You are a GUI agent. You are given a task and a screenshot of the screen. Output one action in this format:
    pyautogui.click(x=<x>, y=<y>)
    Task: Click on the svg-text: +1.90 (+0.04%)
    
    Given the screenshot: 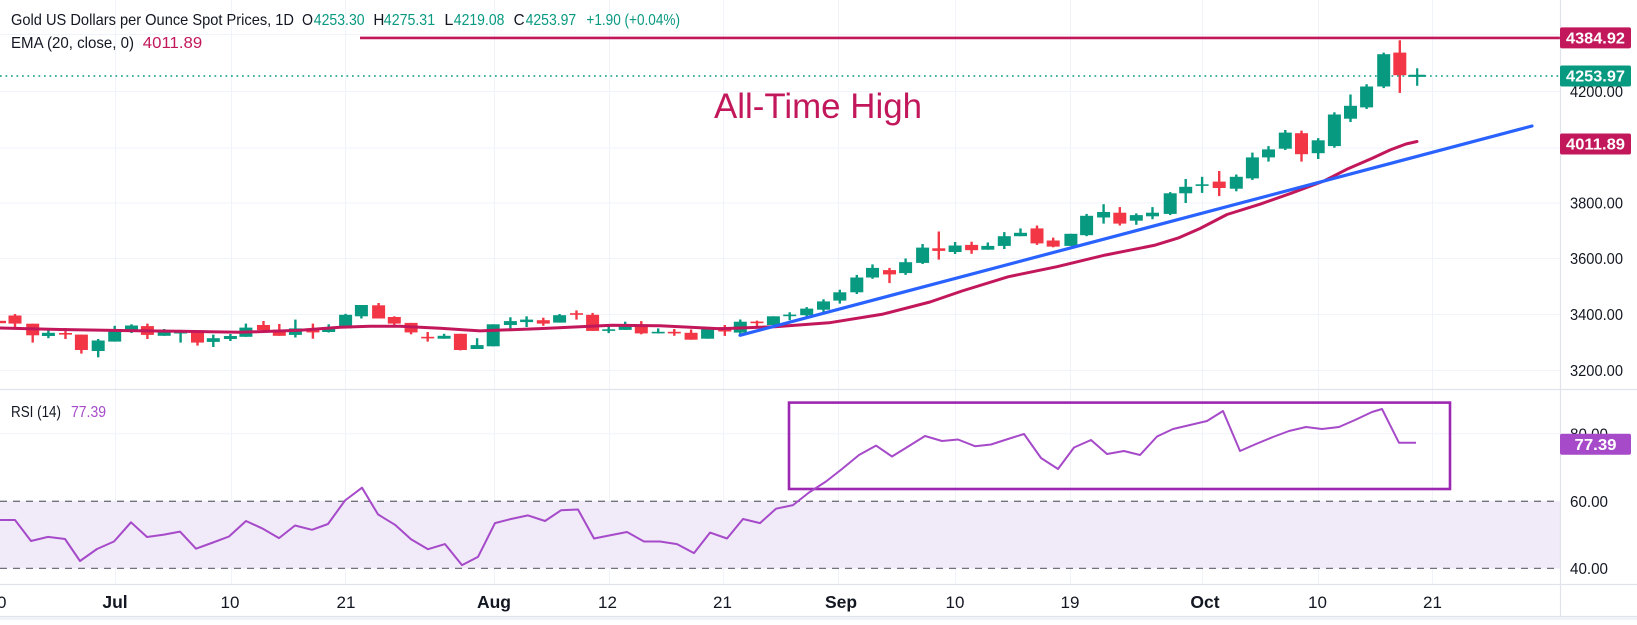 What is the action you would take?
    pyautogui.click(x=633, y=20)
    